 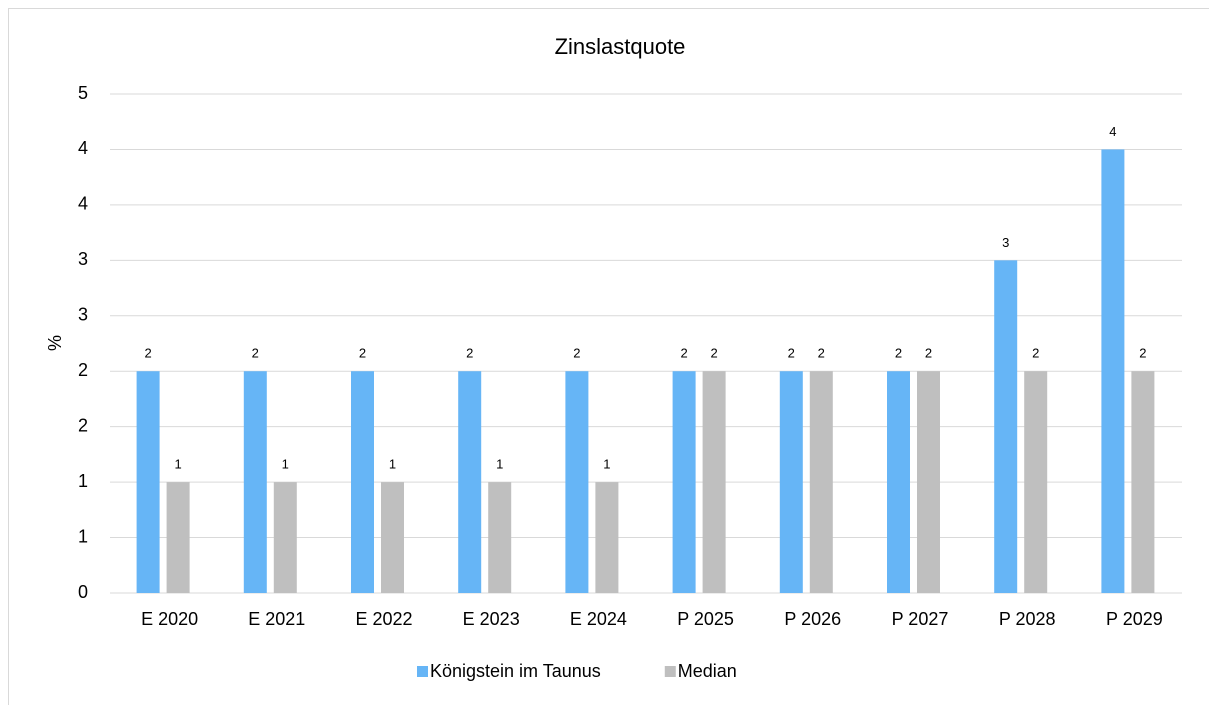 I want to click on legend-label: Königstein im Taunus, so click(x=515, y=671).